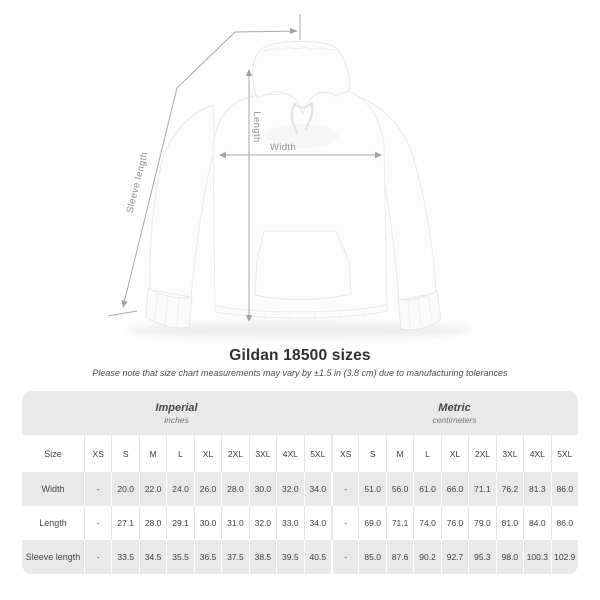 The image size is (600, 600). I want to click on size-cell: 102.9, so click(564, 557).